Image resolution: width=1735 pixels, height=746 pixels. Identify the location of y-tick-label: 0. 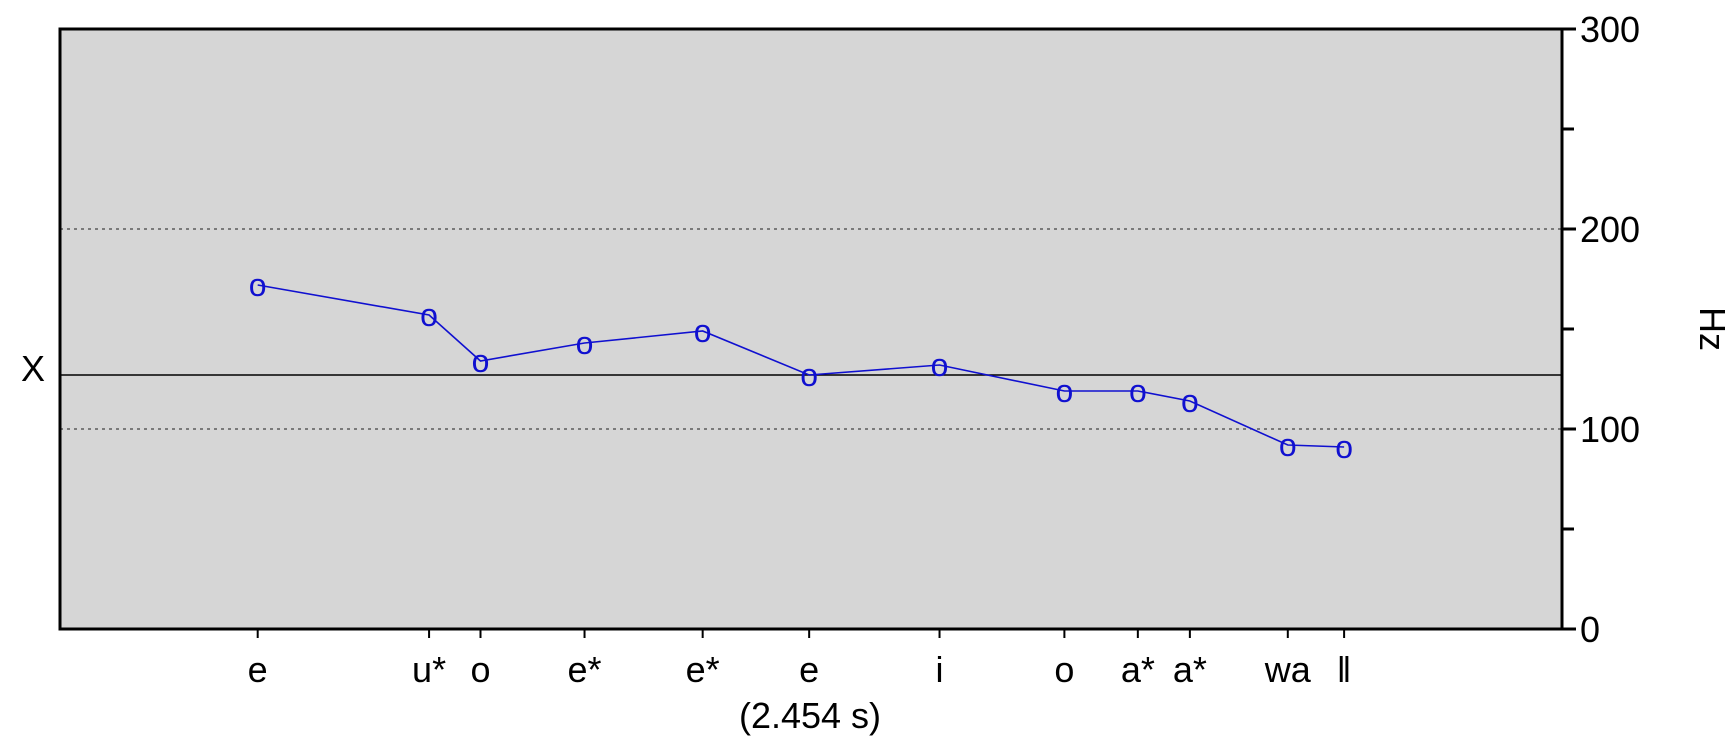
(1590, 629).